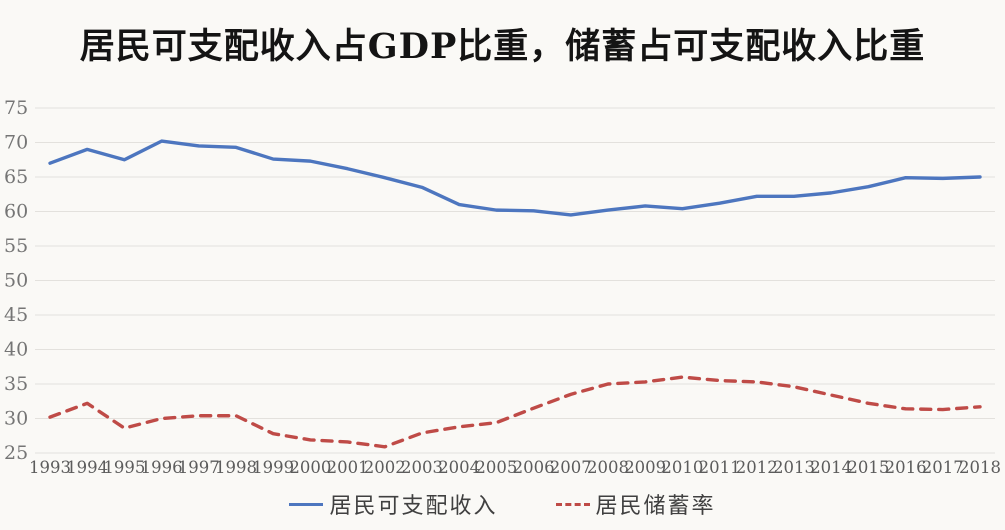 The height and width of the screenshot is (530, 1005). What do you see at coordinates (459, 467) in the screenshot?
I see `x-axis-tick-label: 2004` at bounding box center [459, 467].